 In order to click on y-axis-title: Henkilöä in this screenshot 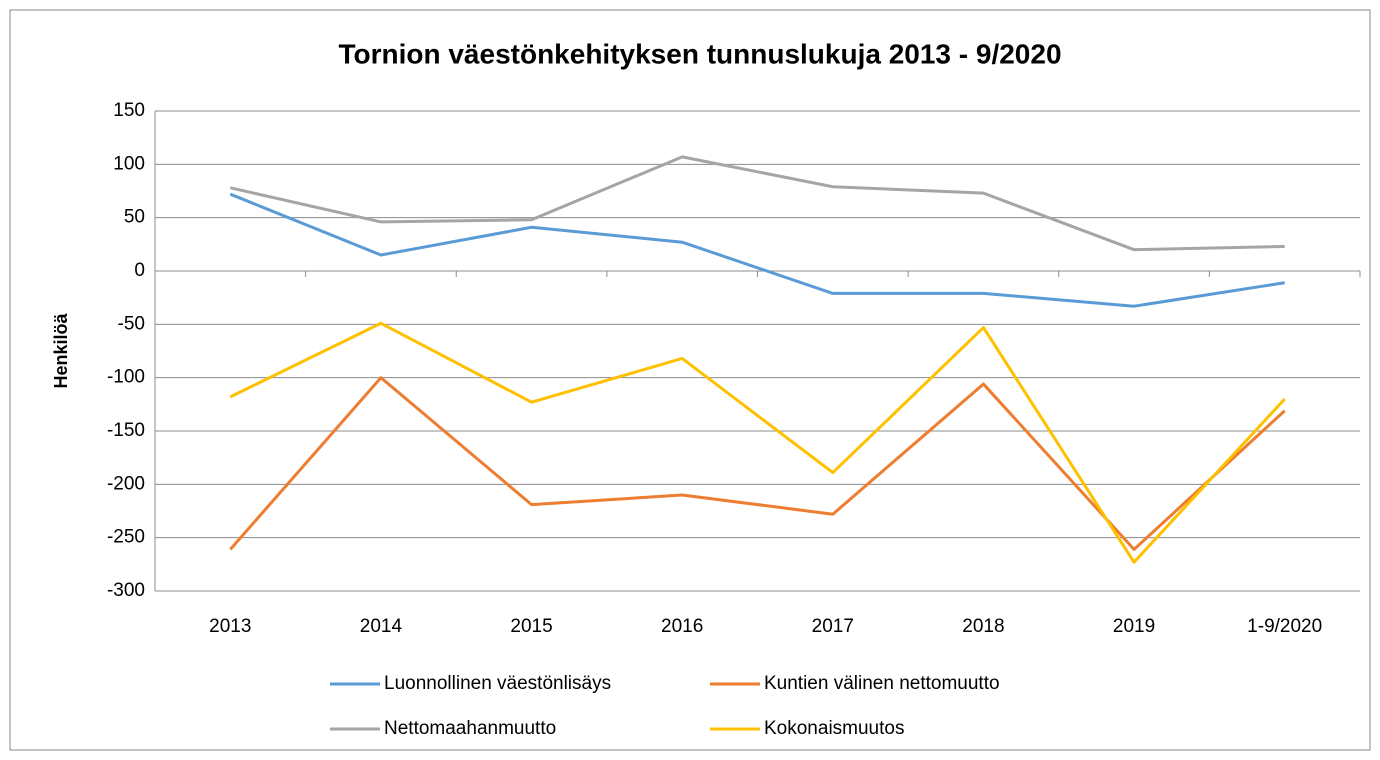, I will do `click(61, 351)`.